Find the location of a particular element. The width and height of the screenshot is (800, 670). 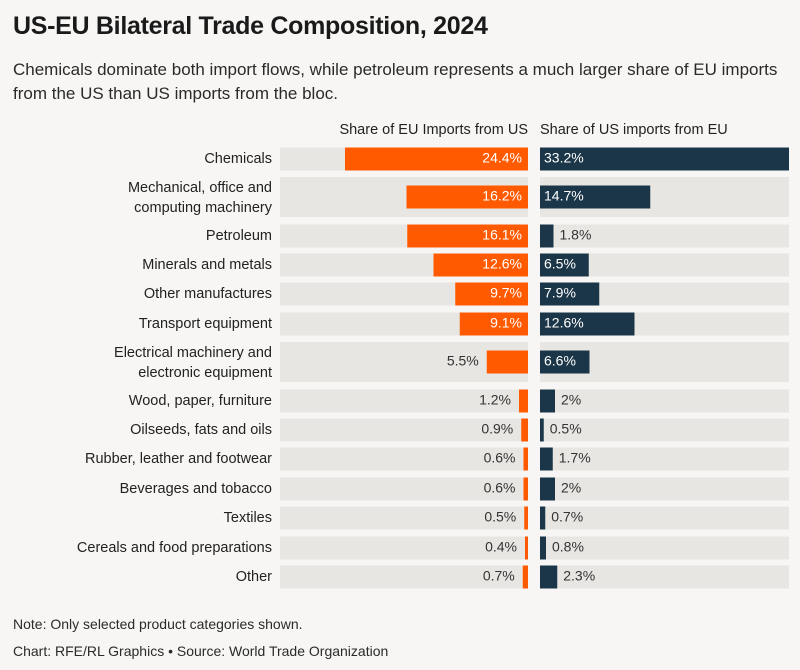

data-label-eu: 16.2% is located at coordinates (502, 196).